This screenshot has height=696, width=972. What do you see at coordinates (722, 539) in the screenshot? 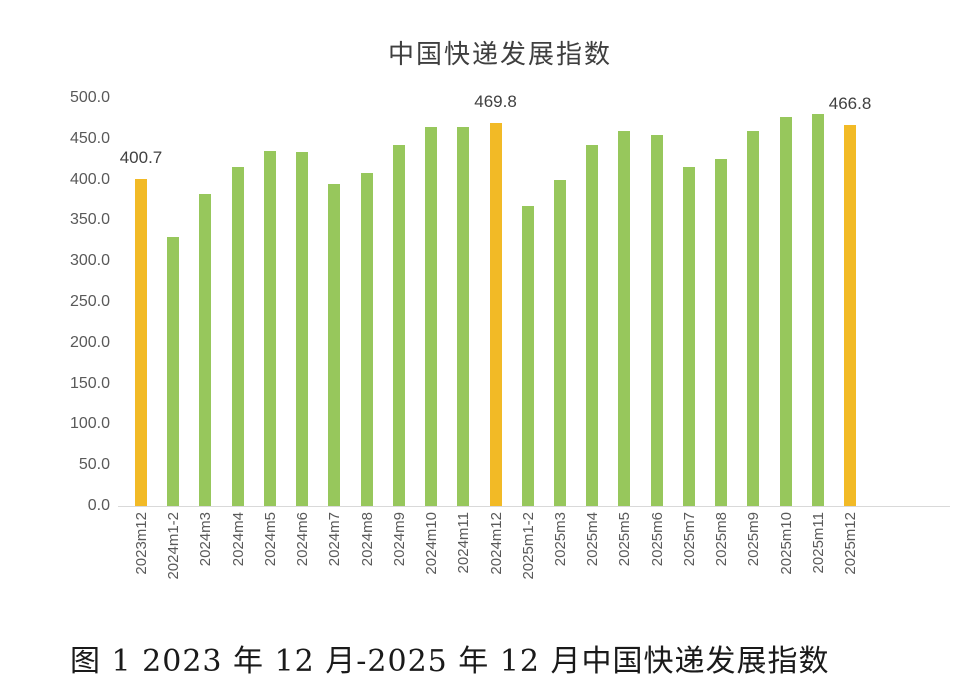
I see `x-tick-label: 2025m8` at bounding box center [722, 539].